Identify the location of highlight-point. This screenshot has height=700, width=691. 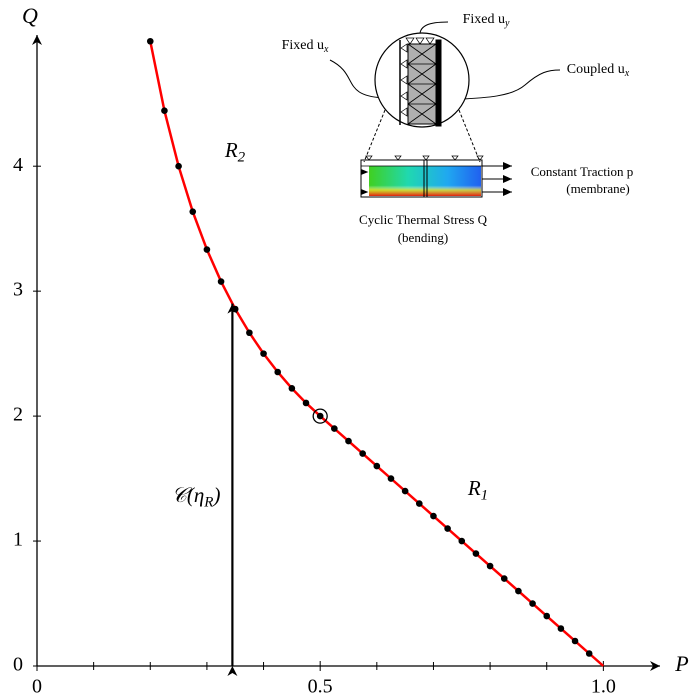
(320, 416).